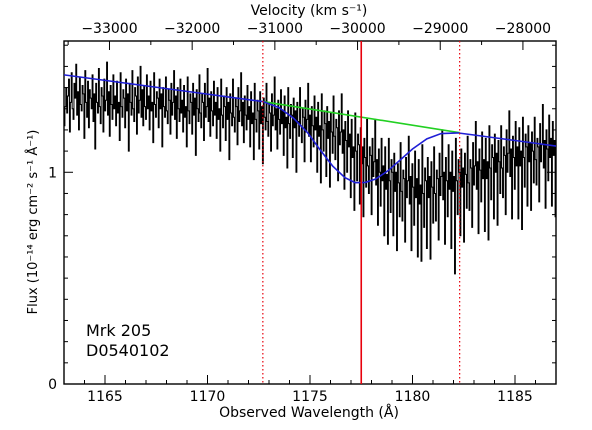 The width and height of the screenshot is (592, 430). What do you see at coordinates (357, 29) in the screenshot?
I see `v-tick-label: −30000` at bounding box center [357, 29].